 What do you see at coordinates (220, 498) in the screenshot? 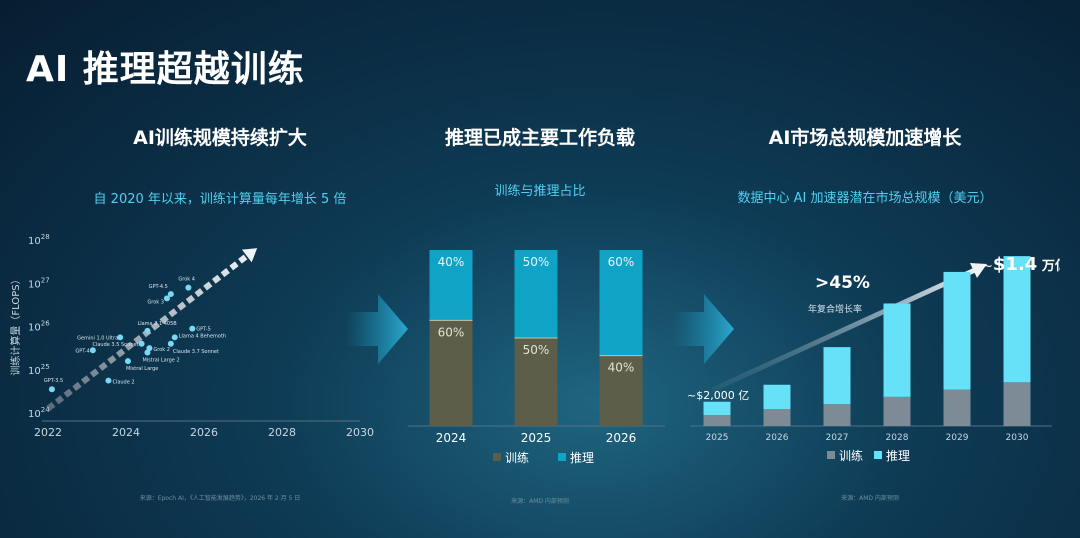
I see `left-panel-source: 来源：Epoch AI，《人工智能发展趋势》，2026 年 2 月 5 日` at bounding box center [220, 498].